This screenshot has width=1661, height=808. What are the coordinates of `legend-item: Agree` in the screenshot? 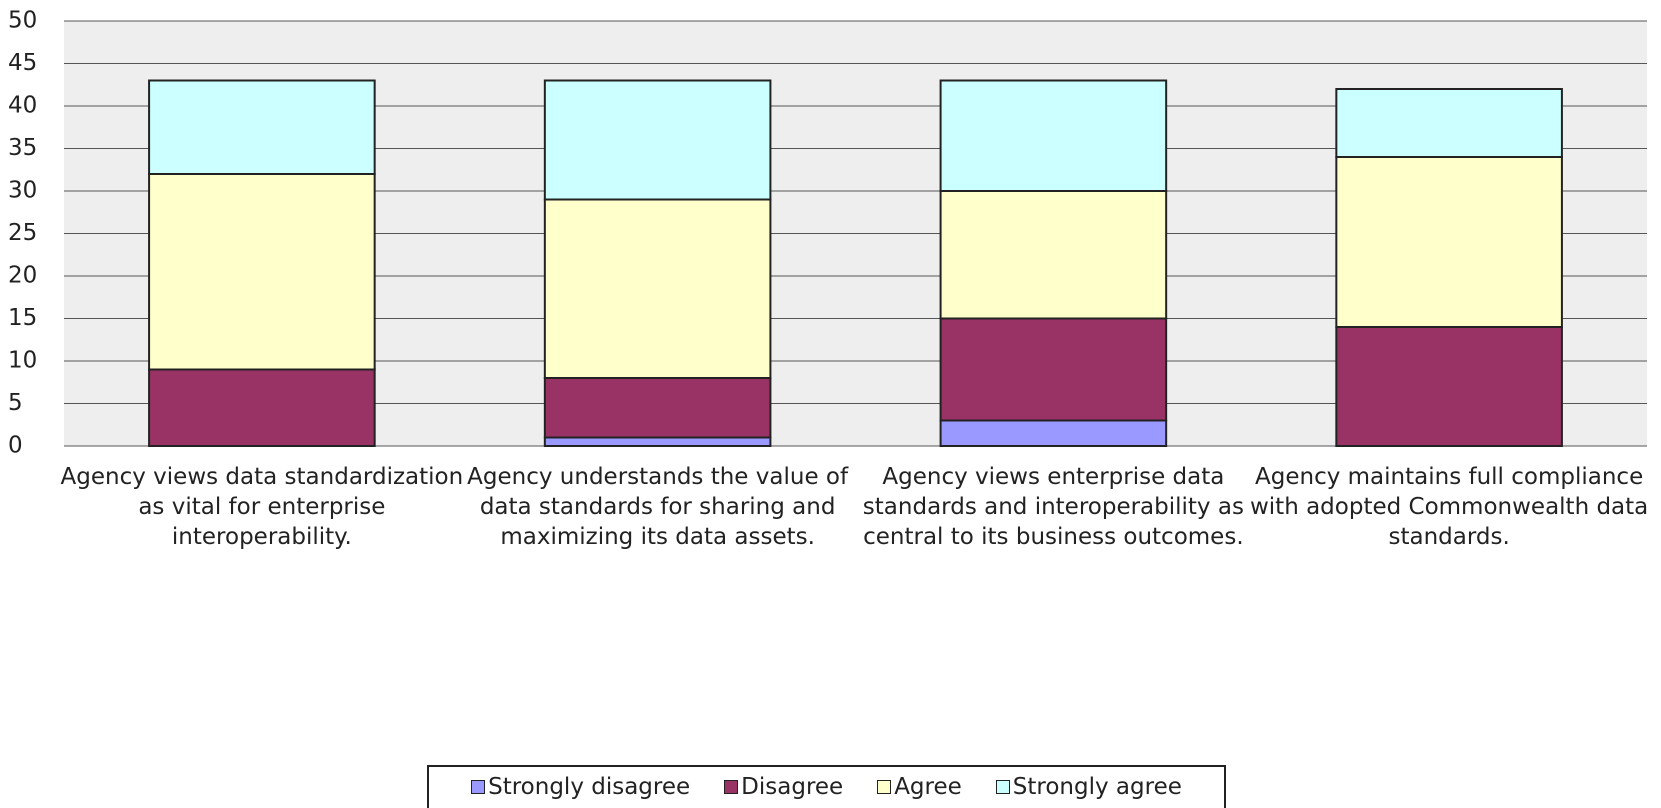 It's located at (919, 787).